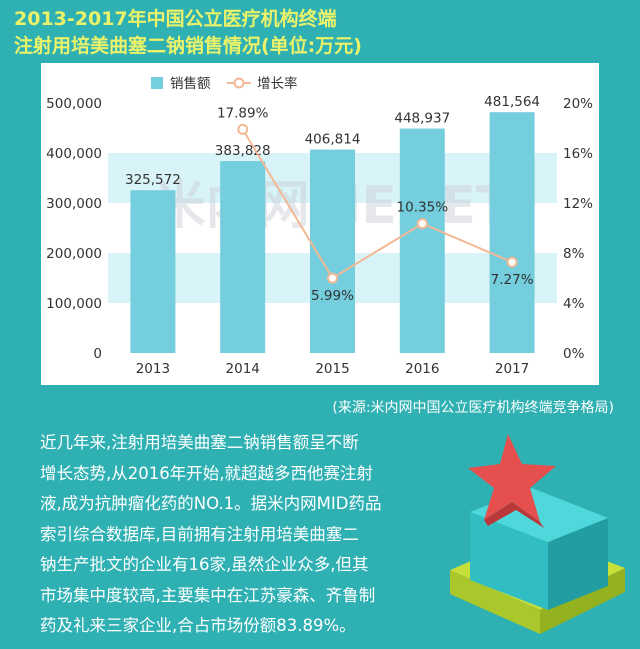 This screenshot has height=649, width=640. What do you see at coordinates (97, 354) in the screenshot?
I see `y-left-tick-label: 0` at bounding box center [97, 354].